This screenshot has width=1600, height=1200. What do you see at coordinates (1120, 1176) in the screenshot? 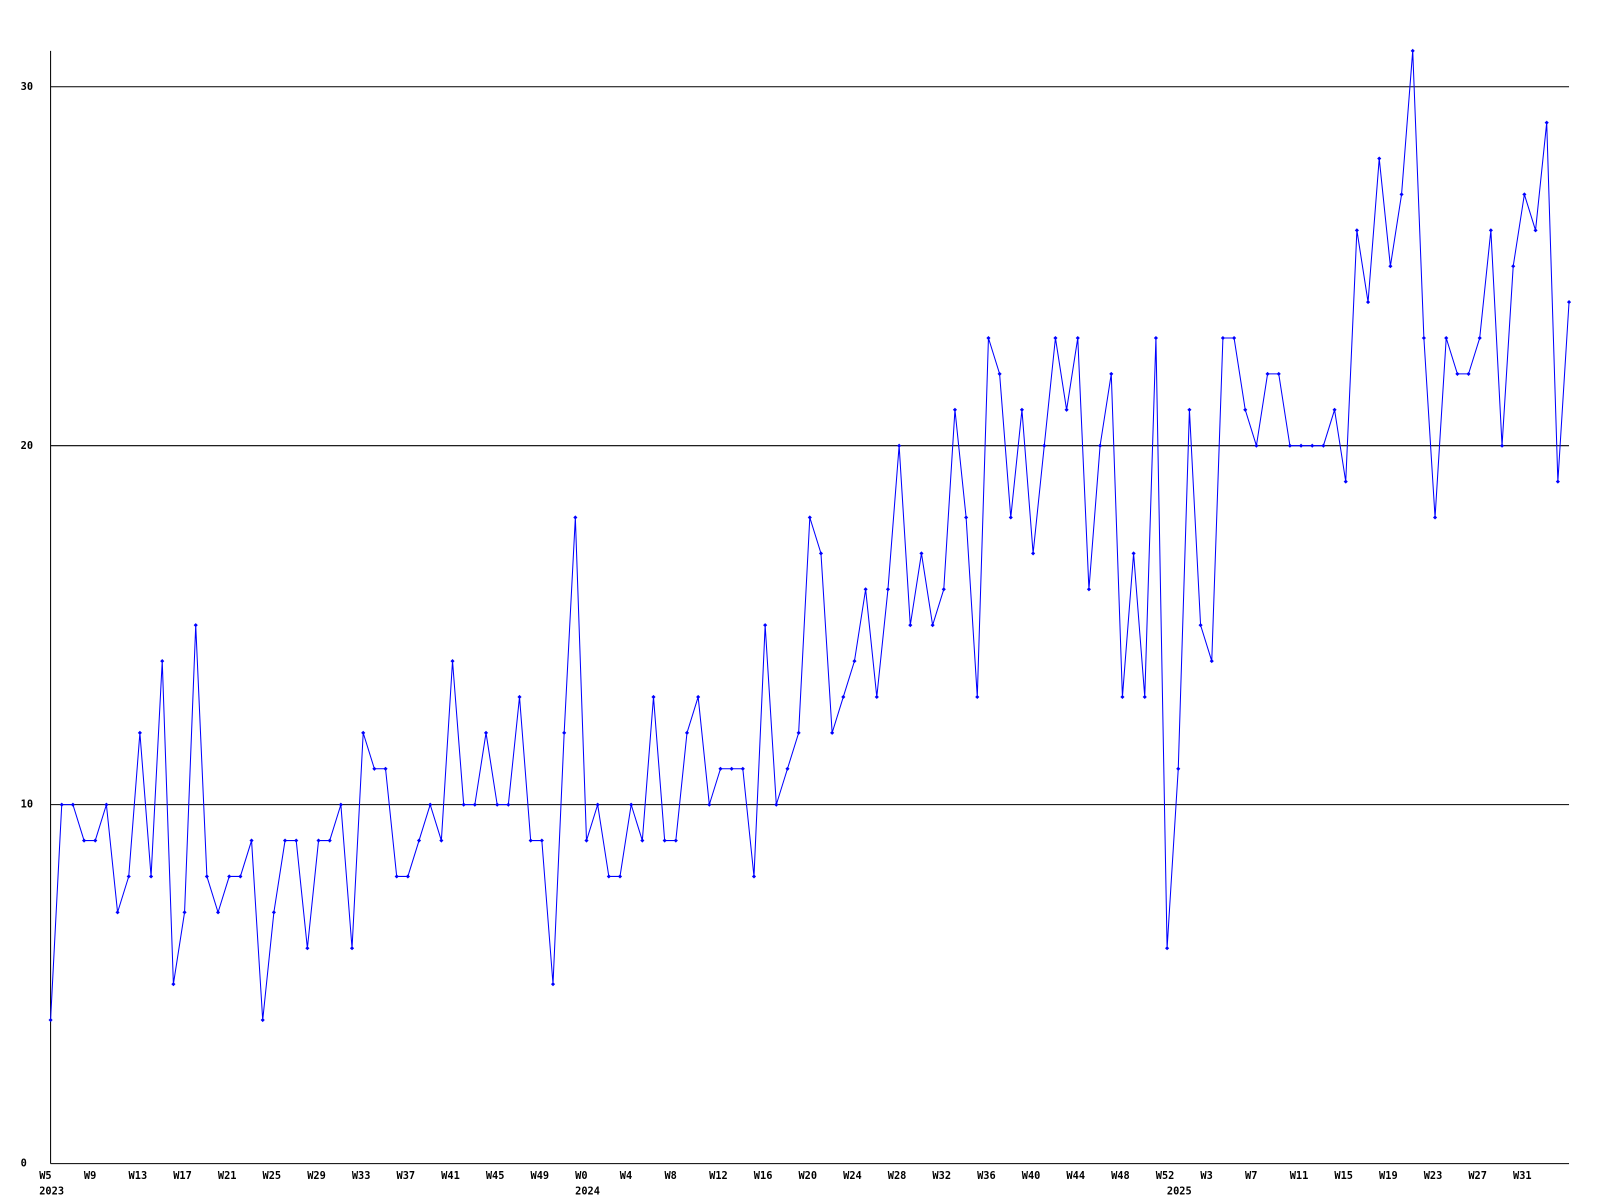
I see `x-tick-label: W48` at bounding box center [1120, 1176].